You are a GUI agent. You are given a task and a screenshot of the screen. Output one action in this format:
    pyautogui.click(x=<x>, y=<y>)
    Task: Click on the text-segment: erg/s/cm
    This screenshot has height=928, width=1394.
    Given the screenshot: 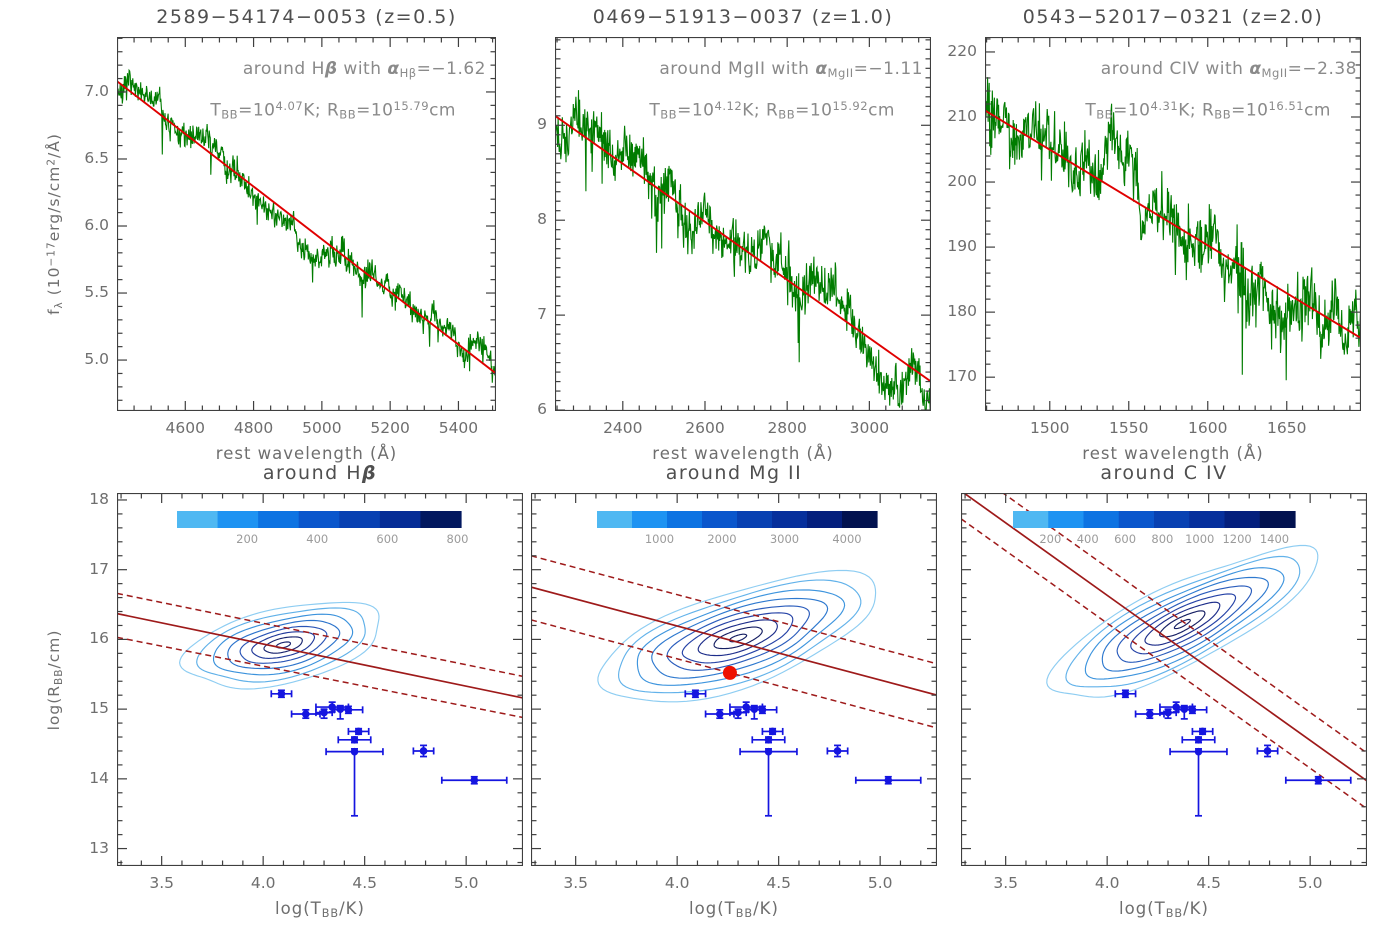 What is the action you would take?
    pyautogui.click(x=54, y=203)
    